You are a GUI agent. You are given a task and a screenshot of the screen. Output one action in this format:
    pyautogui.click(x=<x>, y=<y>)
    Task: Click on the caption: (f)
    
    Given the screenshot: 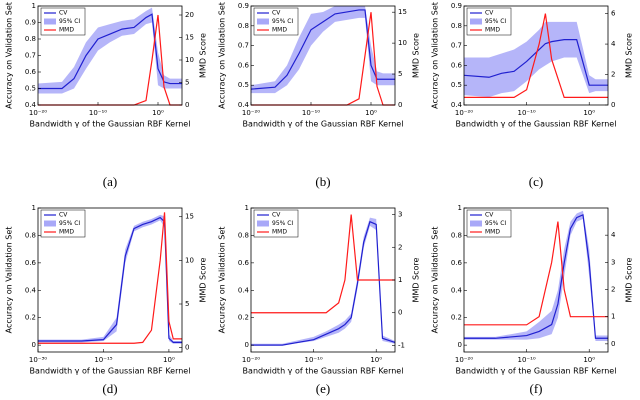 What is the action you would take?
    pyautogui.click(x=536, y=388)
    